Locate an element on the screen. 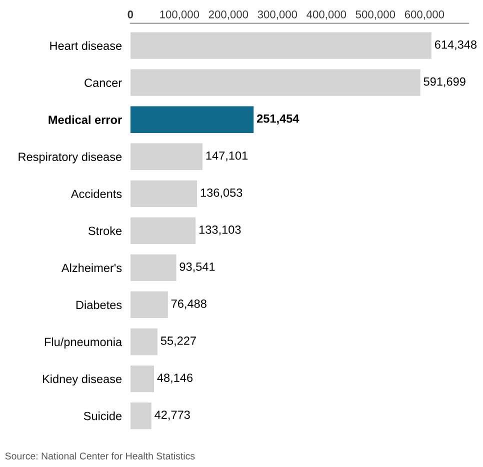 This screenshot has width=483, height=467. data-label: 251,454 is located at coordinates (278, 119).